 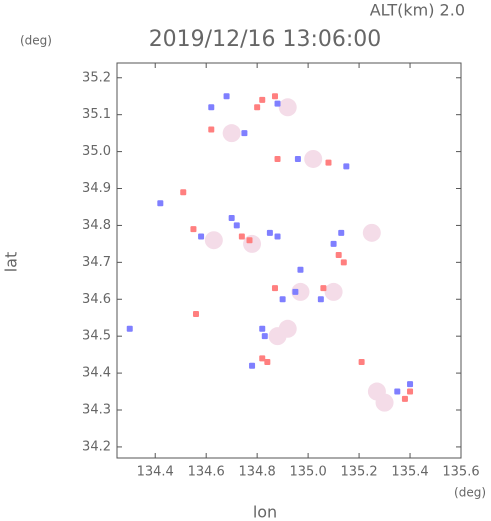 What do you see at coordinates (96, 225) in the screenshot?
I see `y-tick-label: 34.8` at bounding box center [96, 225].